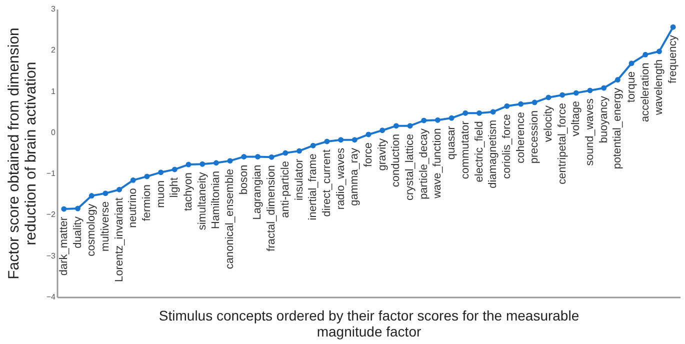  I want to click on x-tick-label: inertial_frame, so click(313, 187).